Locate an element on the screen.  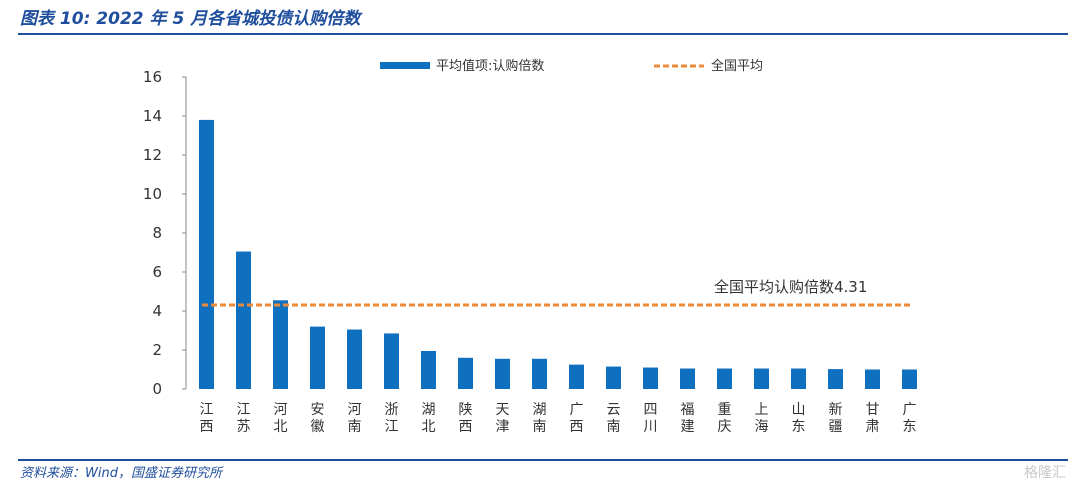
source-note: 资料来源：Wind，国盛证券研究所 is located at coordinates (121, 473).